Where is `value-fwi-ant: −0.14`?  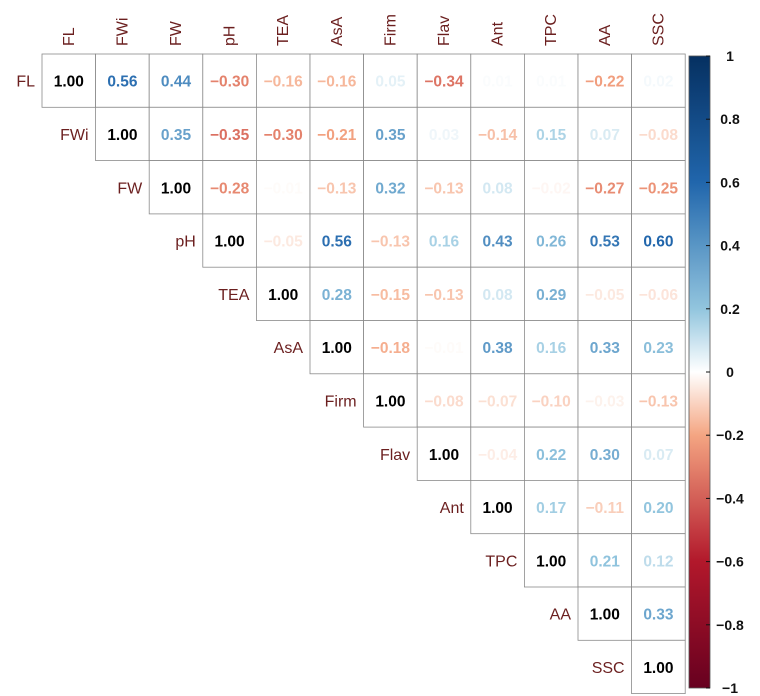 value-fwi-ant: −0.14 is located at coordinates (498, 135).